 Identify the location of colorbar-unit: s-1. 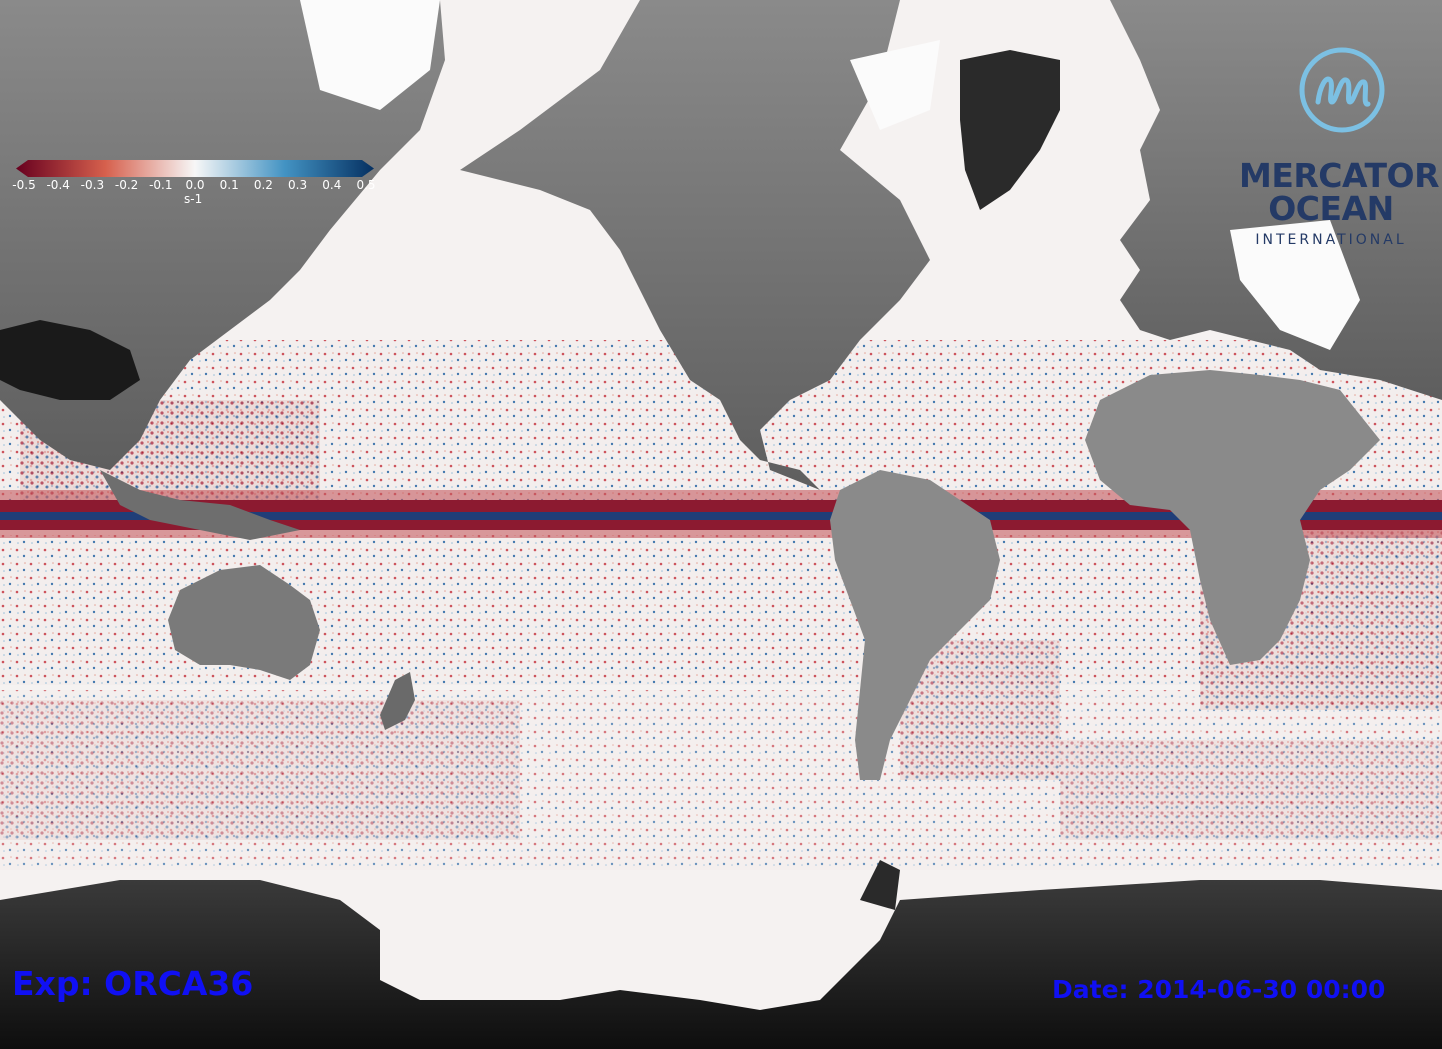
(193, 199).